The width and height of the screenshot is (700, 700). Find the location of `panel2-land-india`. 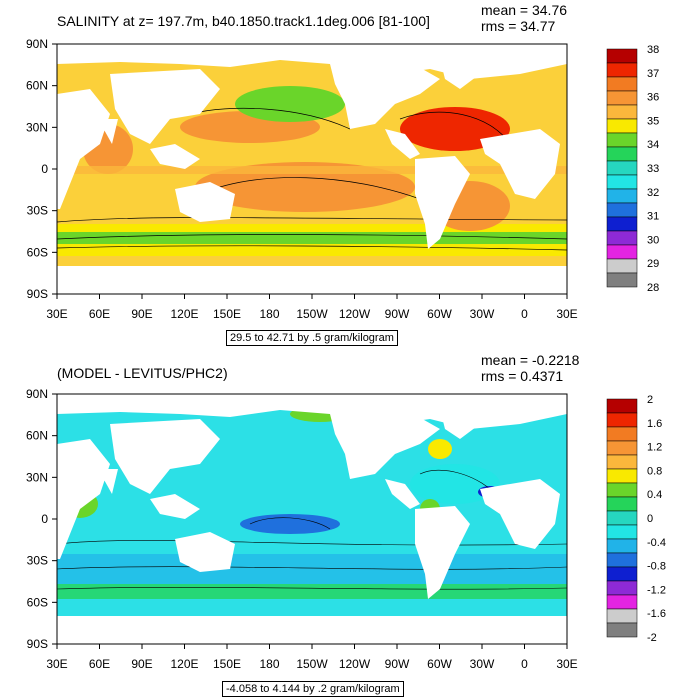

panel2-land-india is located at coordinates (108, 481).